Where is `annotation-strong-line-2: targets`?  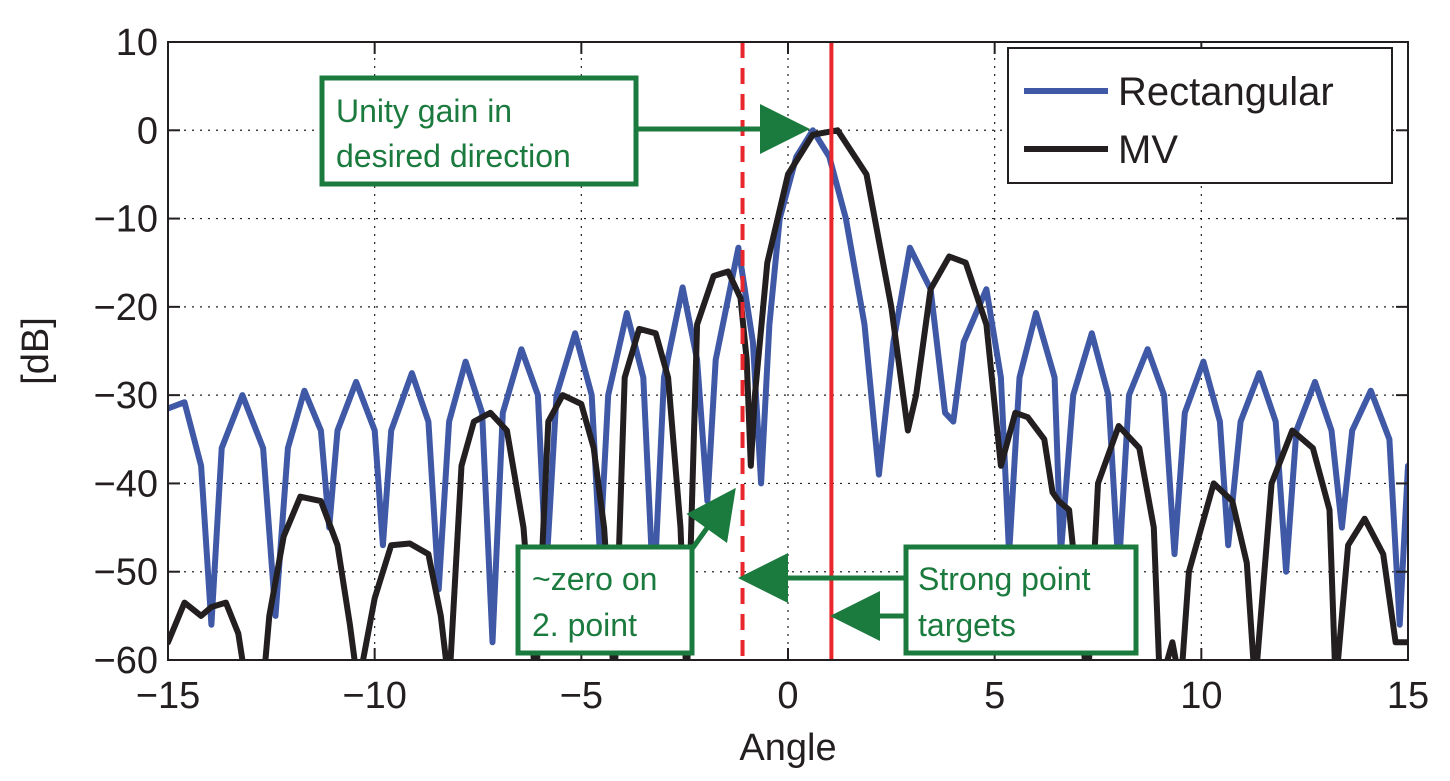
annotation-strong-line-2: targets is located at coordinates (967, 625).